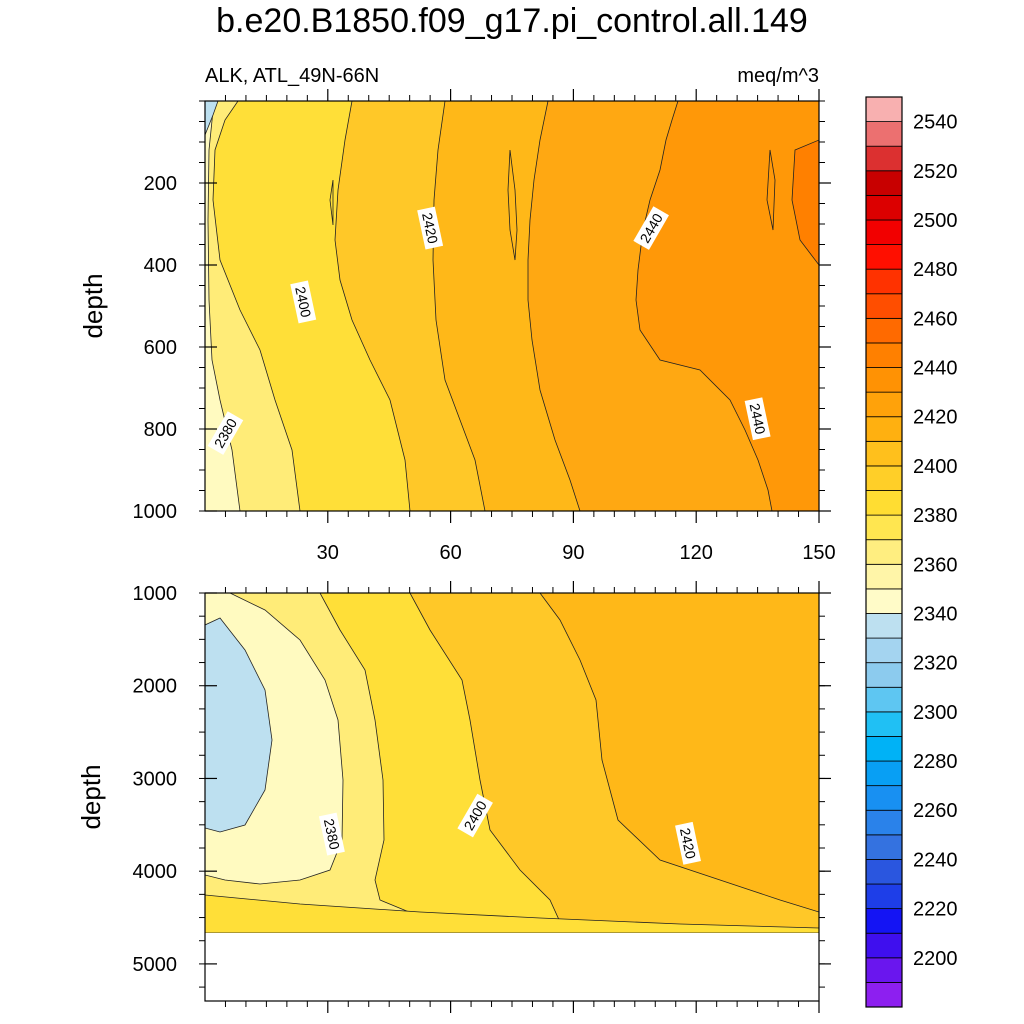 This screenshot has width=1024, height=1024. I want to click on x-tick-label: 30, so click(328, 553).